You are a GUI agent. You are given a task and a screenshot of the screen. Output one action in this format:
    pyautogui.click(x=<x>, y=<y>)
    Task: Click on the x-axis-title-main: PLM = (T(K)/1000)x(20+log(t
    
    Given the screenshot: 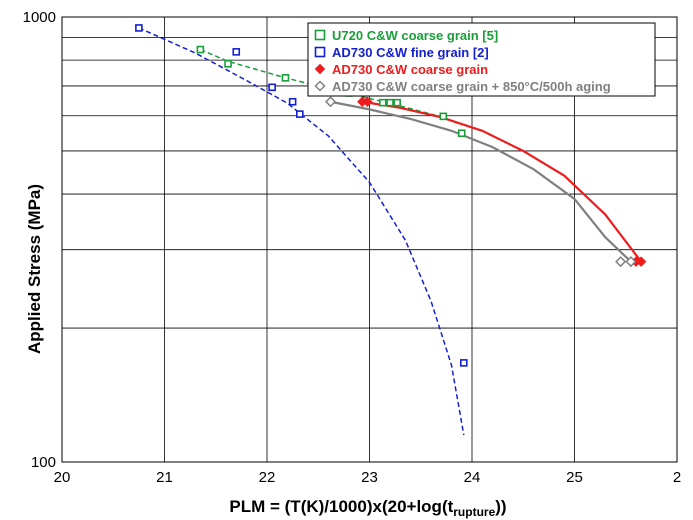 What is the action you would take?
    pyautogui.click(x=341, y=506)
    